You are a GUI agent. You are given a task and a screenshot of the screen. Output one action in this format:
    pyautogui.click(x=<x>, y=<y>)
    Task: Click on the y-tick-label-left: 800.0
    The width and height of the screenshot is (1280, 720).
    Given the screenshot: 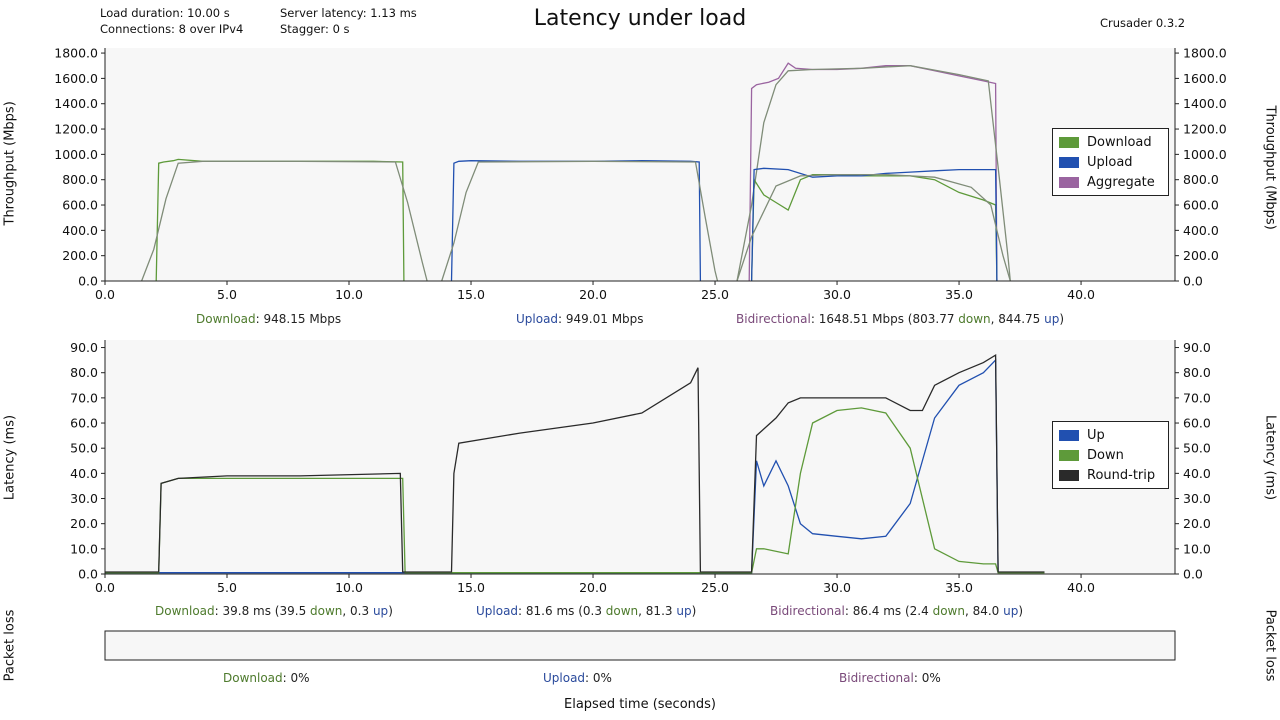 What is the action you would take?
    pyautogui.click(x=80, y=179)
    